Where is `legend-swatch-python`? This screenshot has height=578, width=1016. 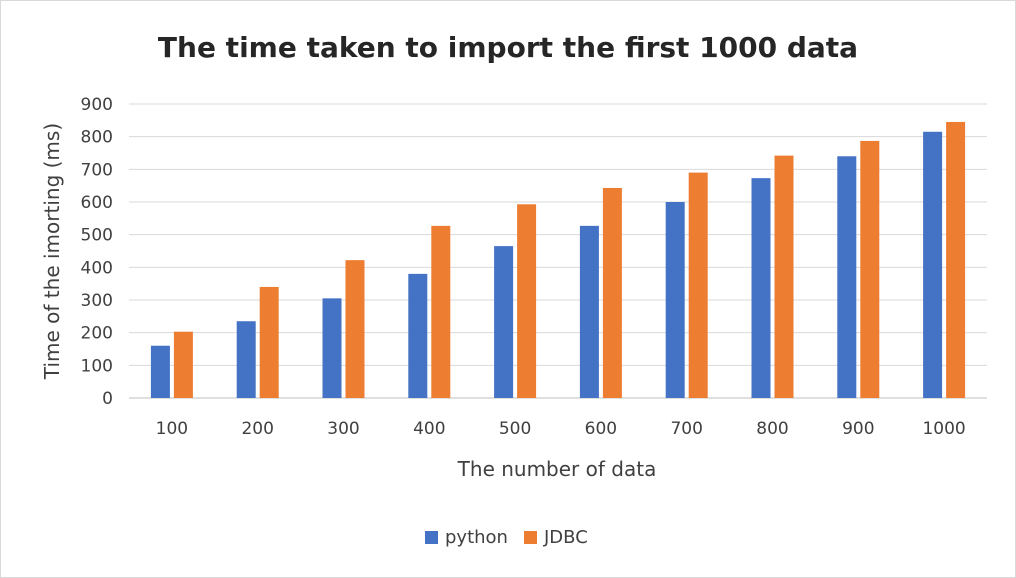 legend-swatch-python is located at coordinates (431, 537).